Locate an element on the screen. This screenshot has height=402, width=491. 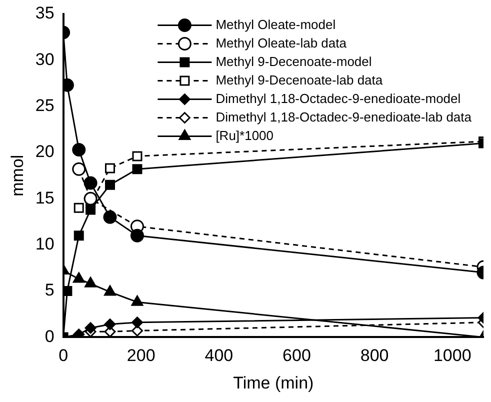
legend-label: Methyl Oleate-model is located at coordinates (276, 24).